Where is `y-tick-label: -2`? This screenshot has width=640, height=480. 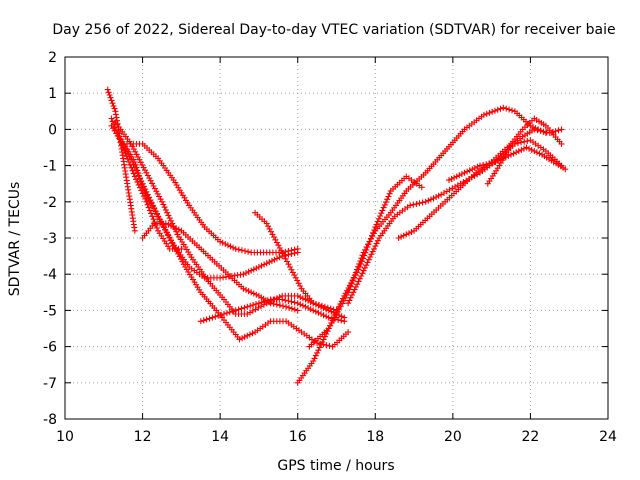 y-tick-label: -2 is located at coordinates (50, 203).